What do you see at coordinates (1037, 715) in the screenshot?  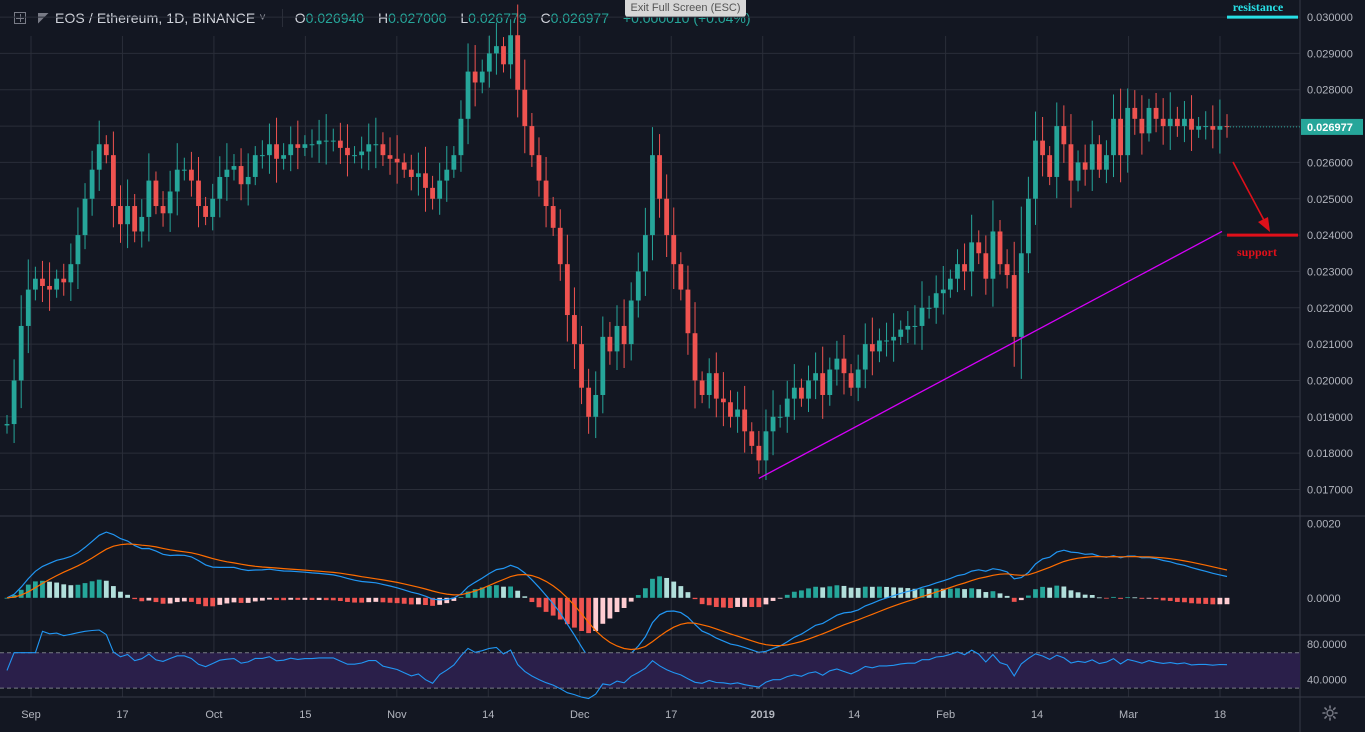 I see `time-tick-label: 14` at bounding box center [1037, 715].